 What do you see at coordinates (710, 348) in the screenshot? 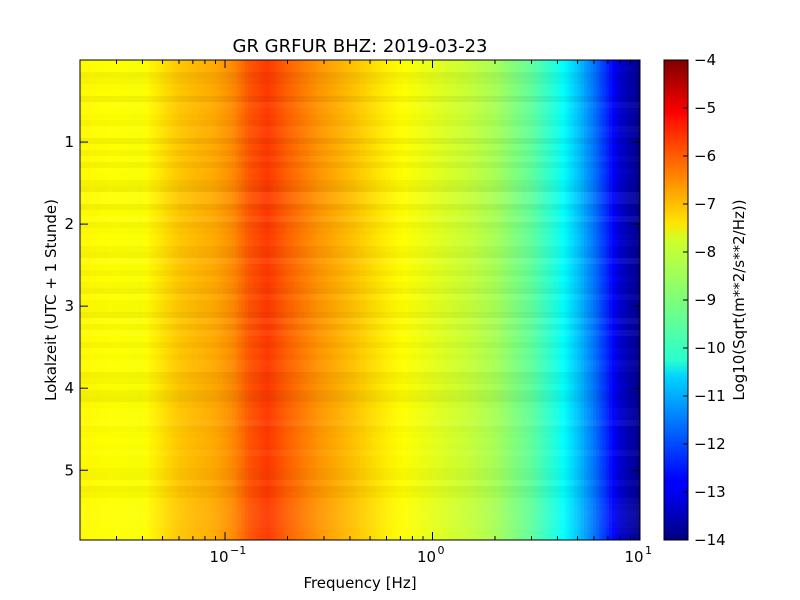
I see `colorbar-tick-label: −10` at bounding box center [710, 348].